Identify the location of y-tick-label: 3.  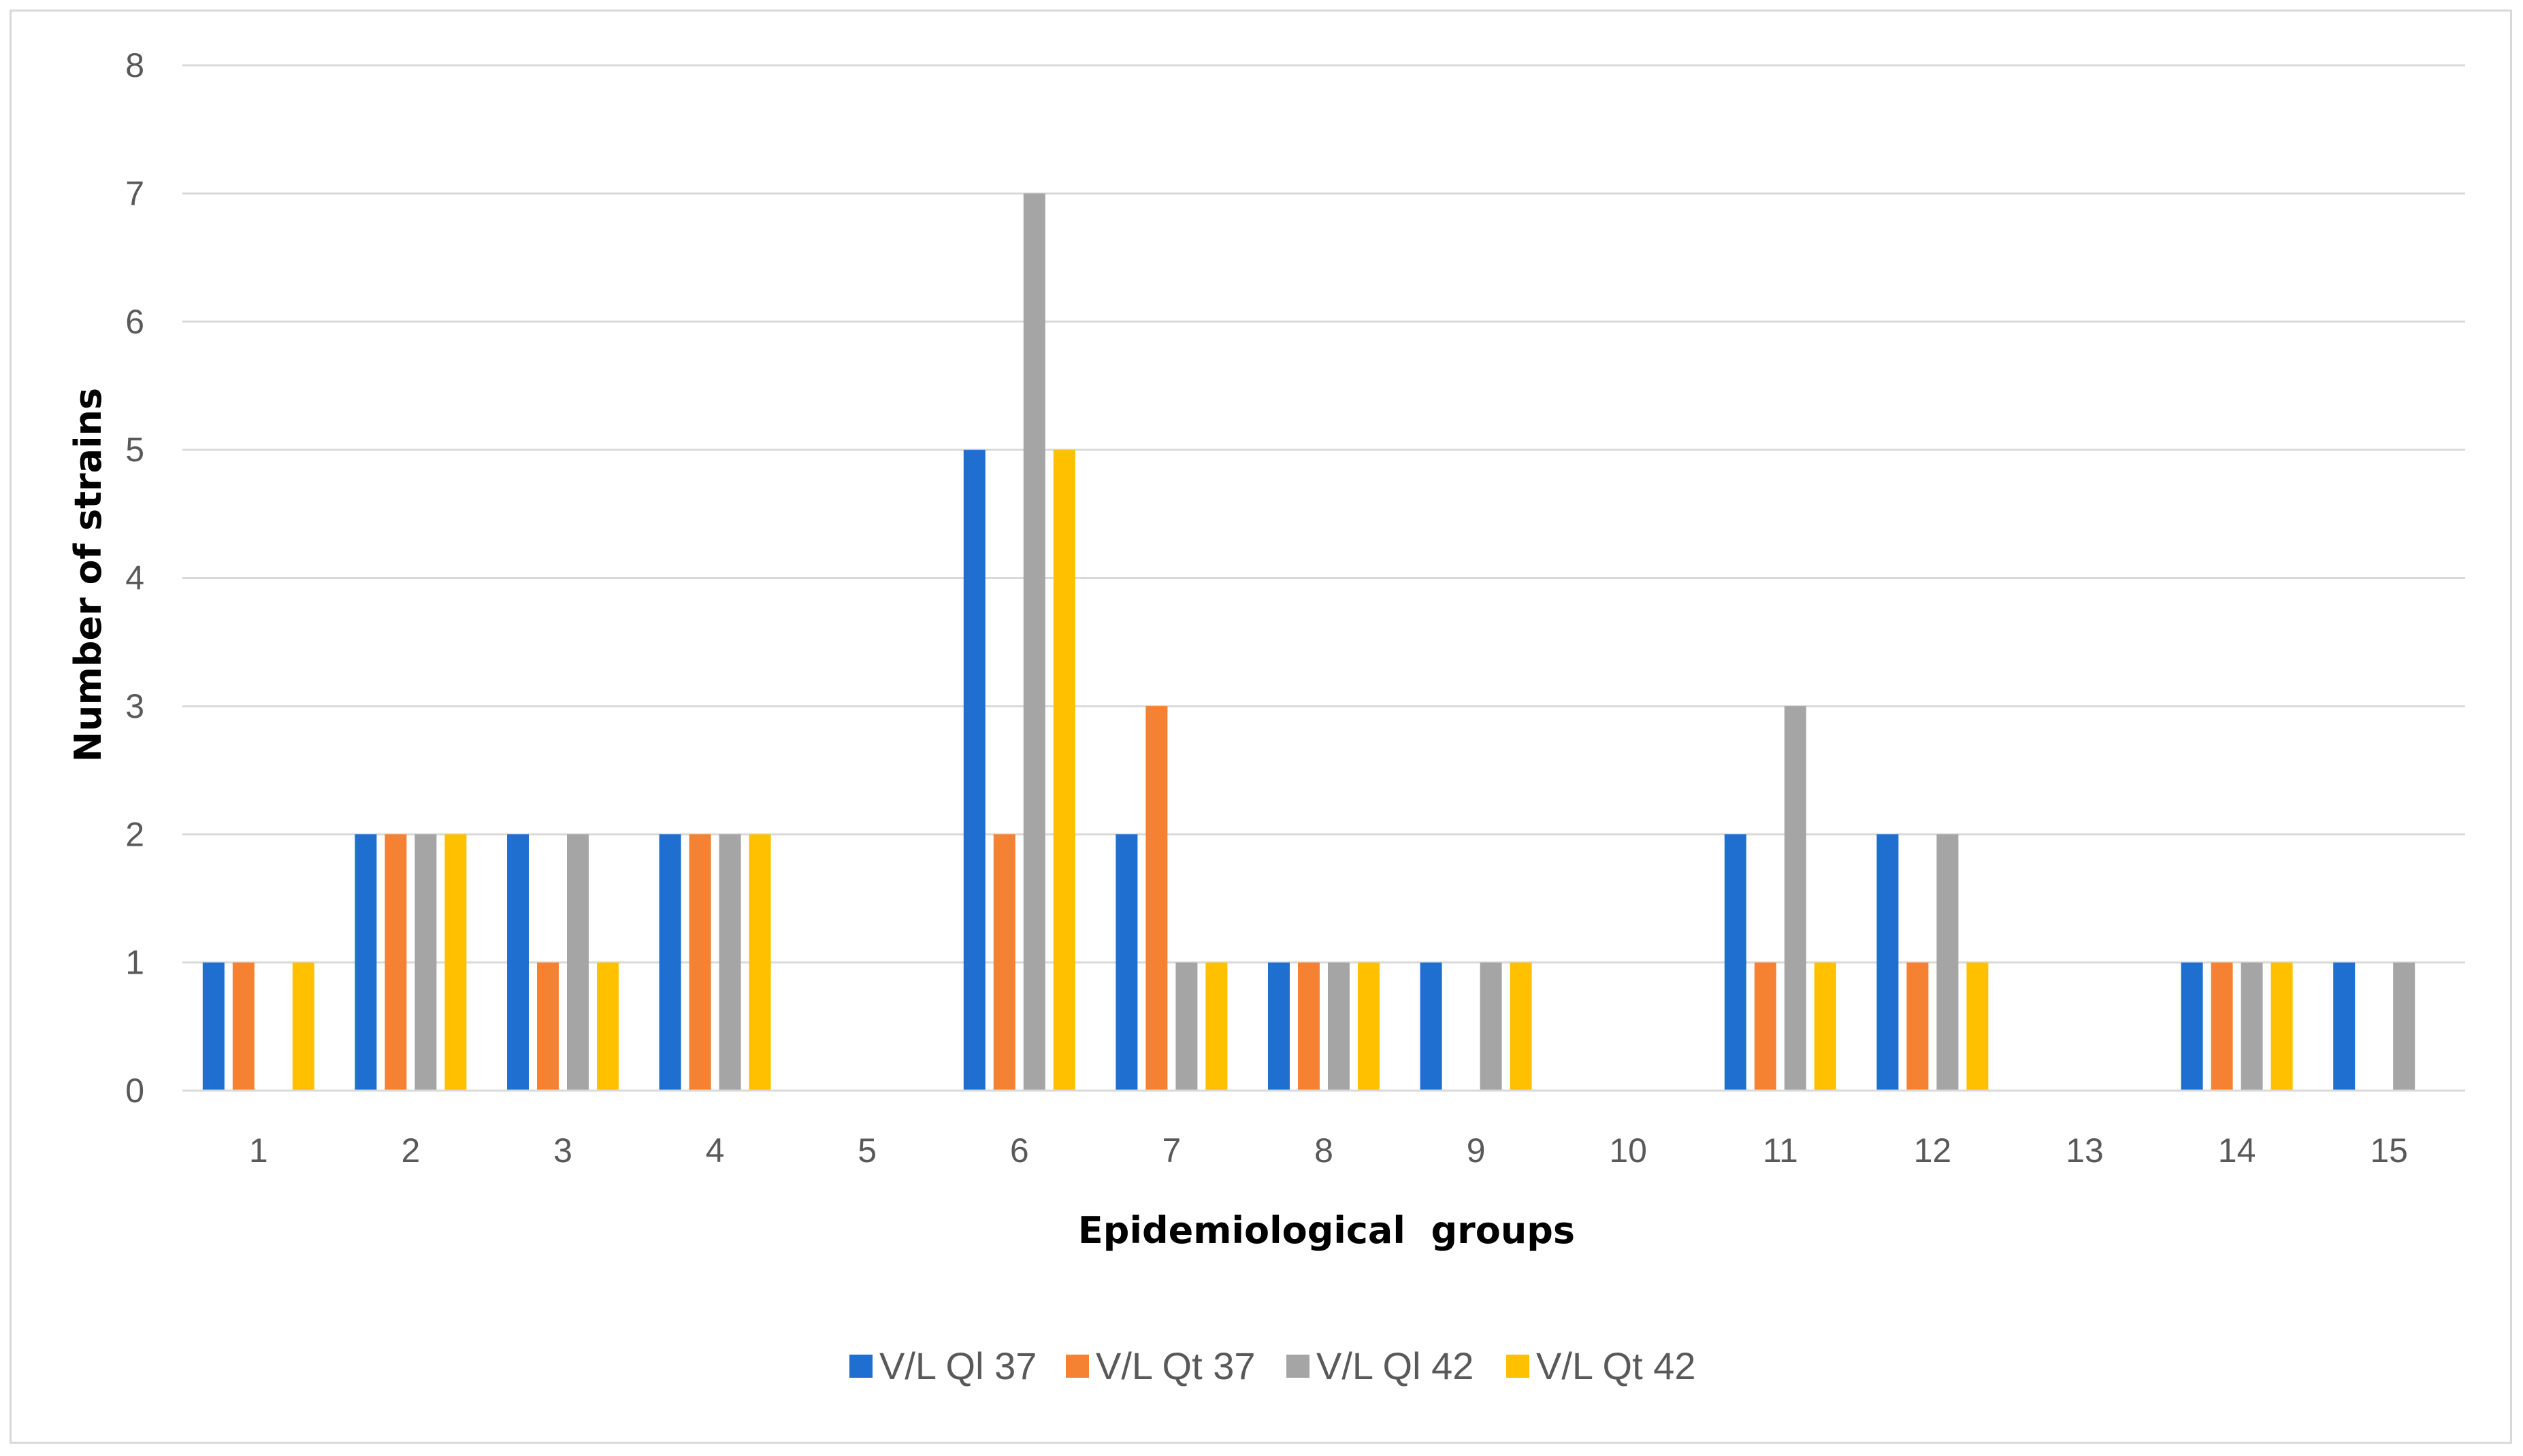
(134, 706).